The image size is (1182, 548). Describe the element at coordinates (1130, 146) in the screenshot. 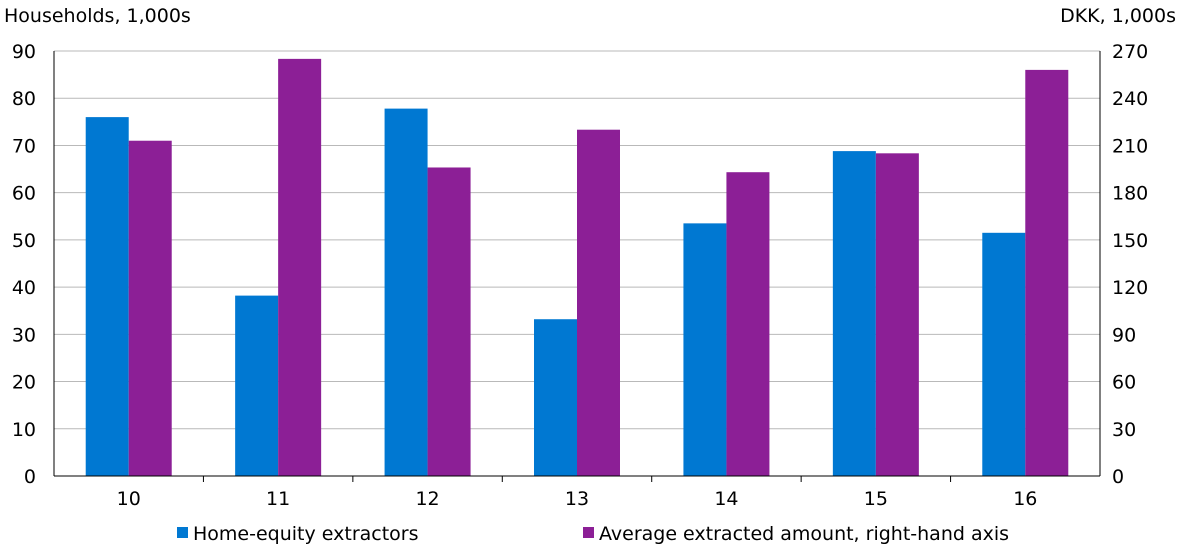

I see `right-y-tick-label: 210` at that location.